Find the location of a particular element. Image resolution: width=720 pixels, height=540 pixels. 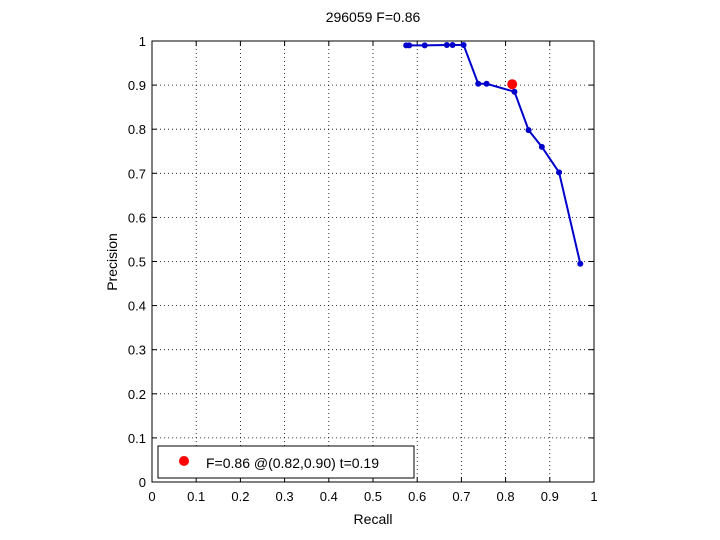

x-axis-label: Recall is located at coordinates (373, 519).